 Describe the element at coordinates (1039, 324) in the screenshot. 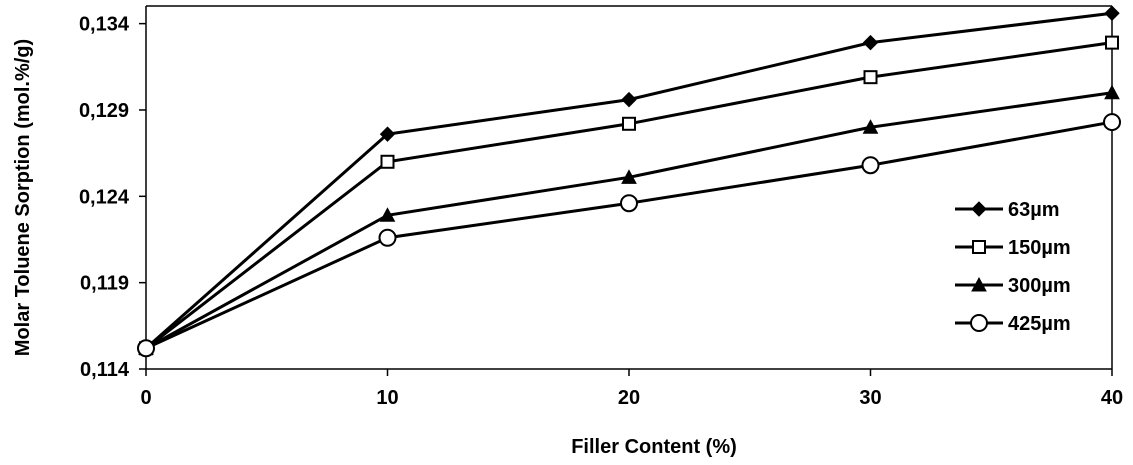

I see `legend-label: 425µm` at that location.